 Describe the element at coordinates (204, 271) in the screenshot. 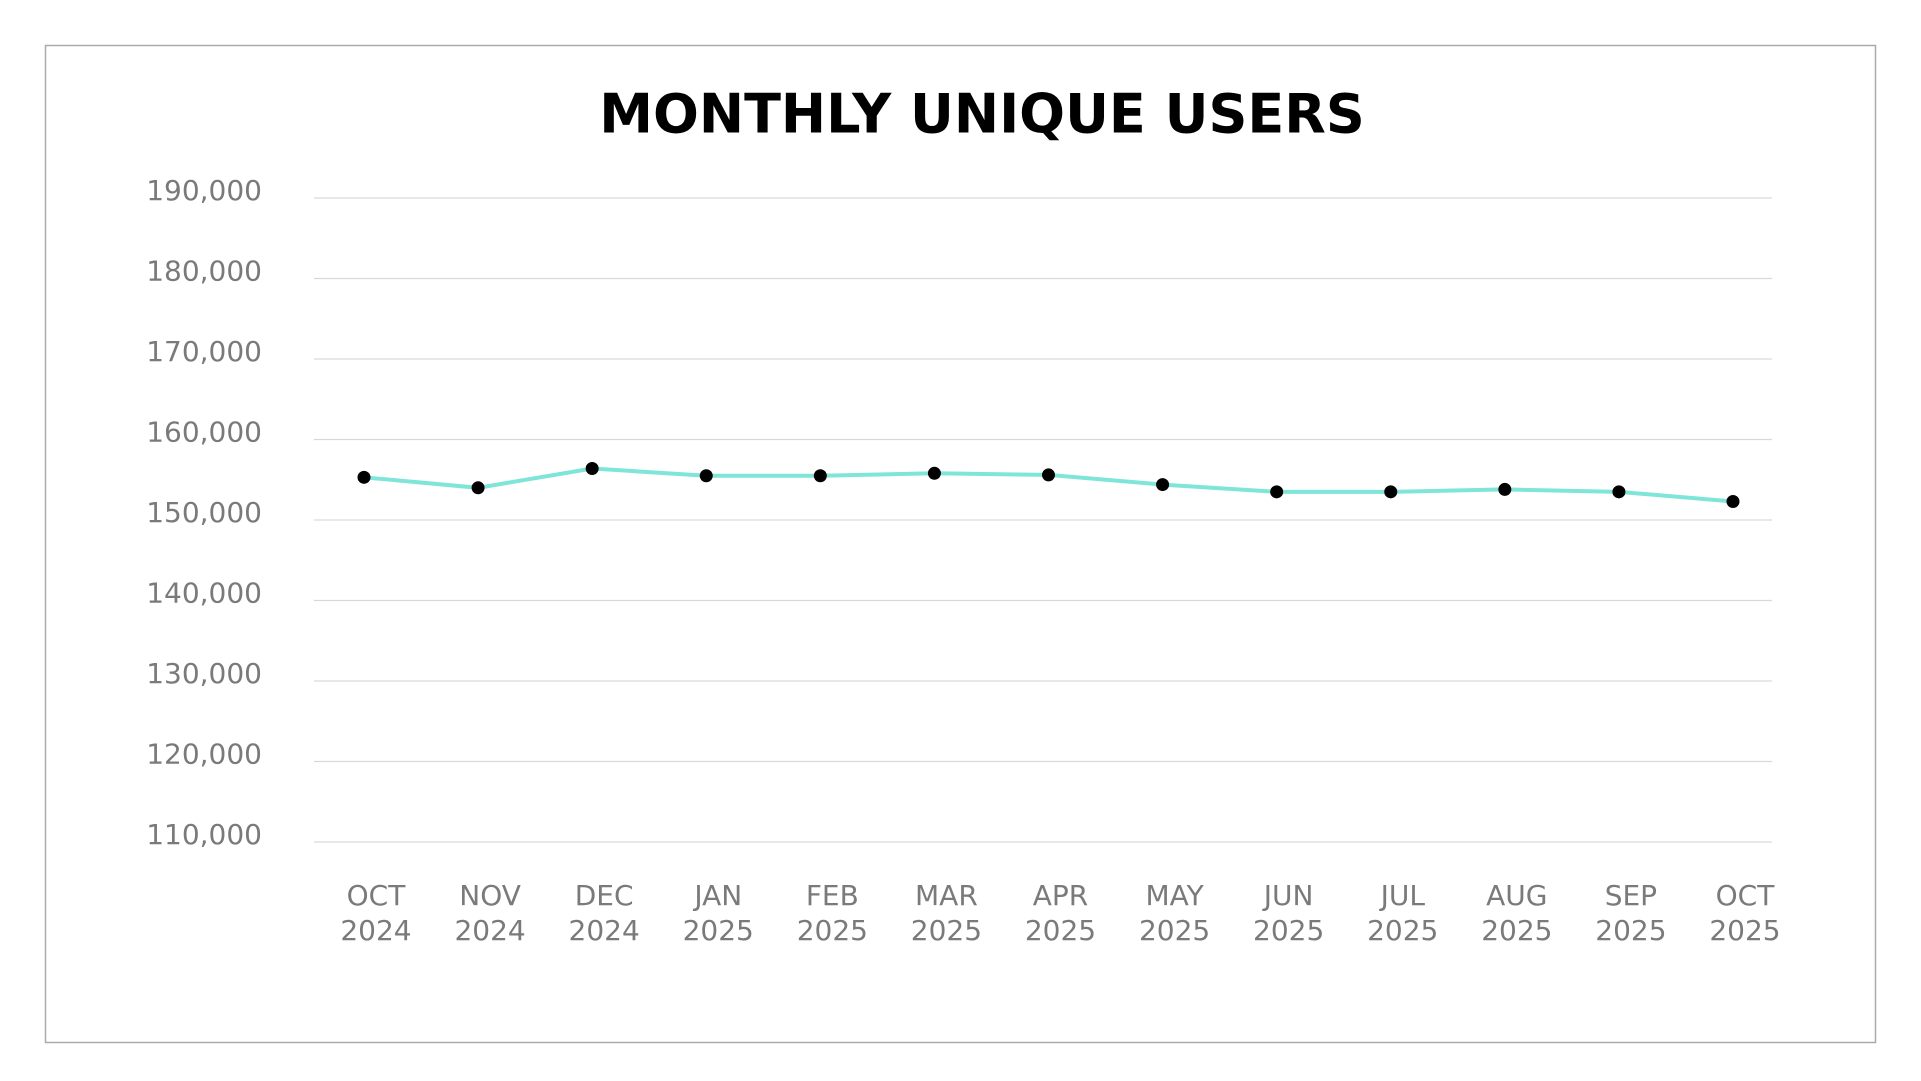

I see `y-tick-label: 180,000` at that location.